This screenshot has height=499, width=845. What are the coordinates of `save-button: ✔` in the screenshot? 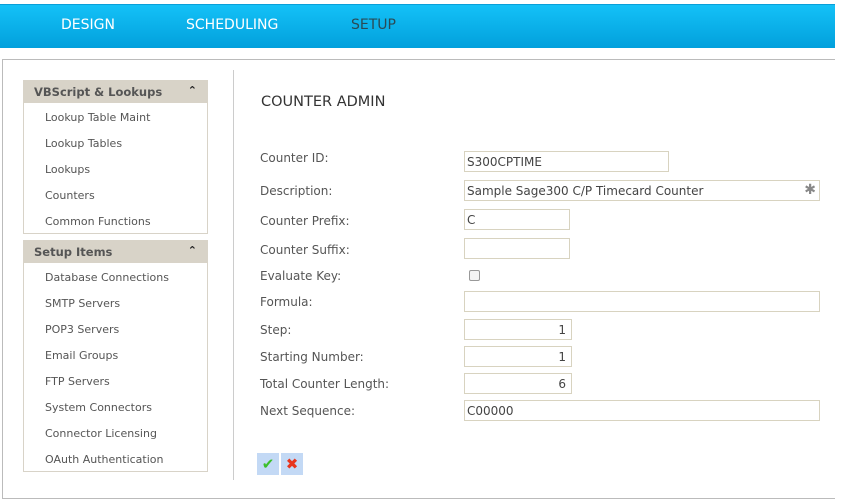 It's located at (268, 464).